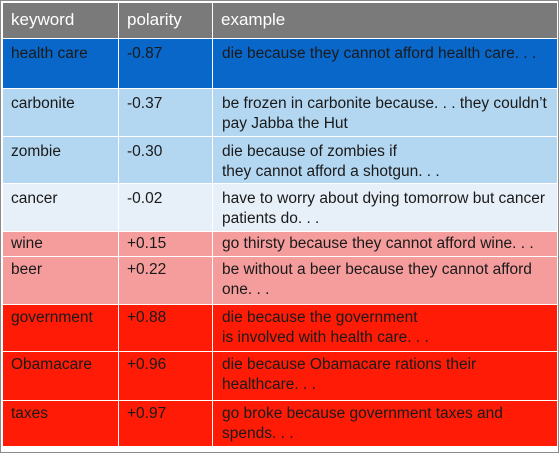  What do you see at coordinates (165, 376) in the screenshot?
I see `polarity-cell: +0.96` at bounding box center [165, 376].